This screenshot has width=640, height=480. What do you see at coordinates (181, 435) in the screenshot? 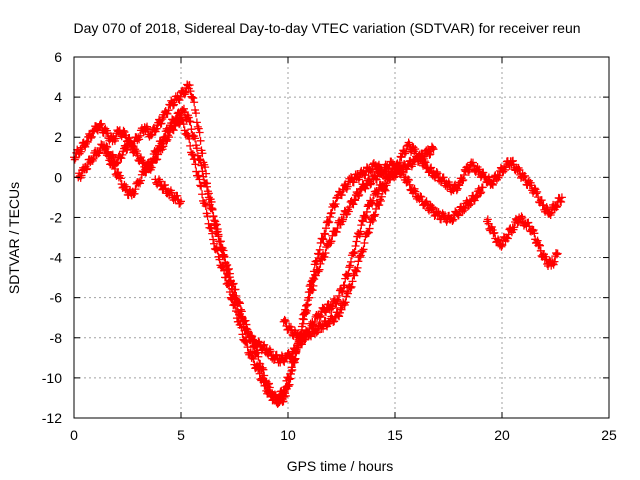
I see `x-tick-label: 5` at bounding box center [181, 435].